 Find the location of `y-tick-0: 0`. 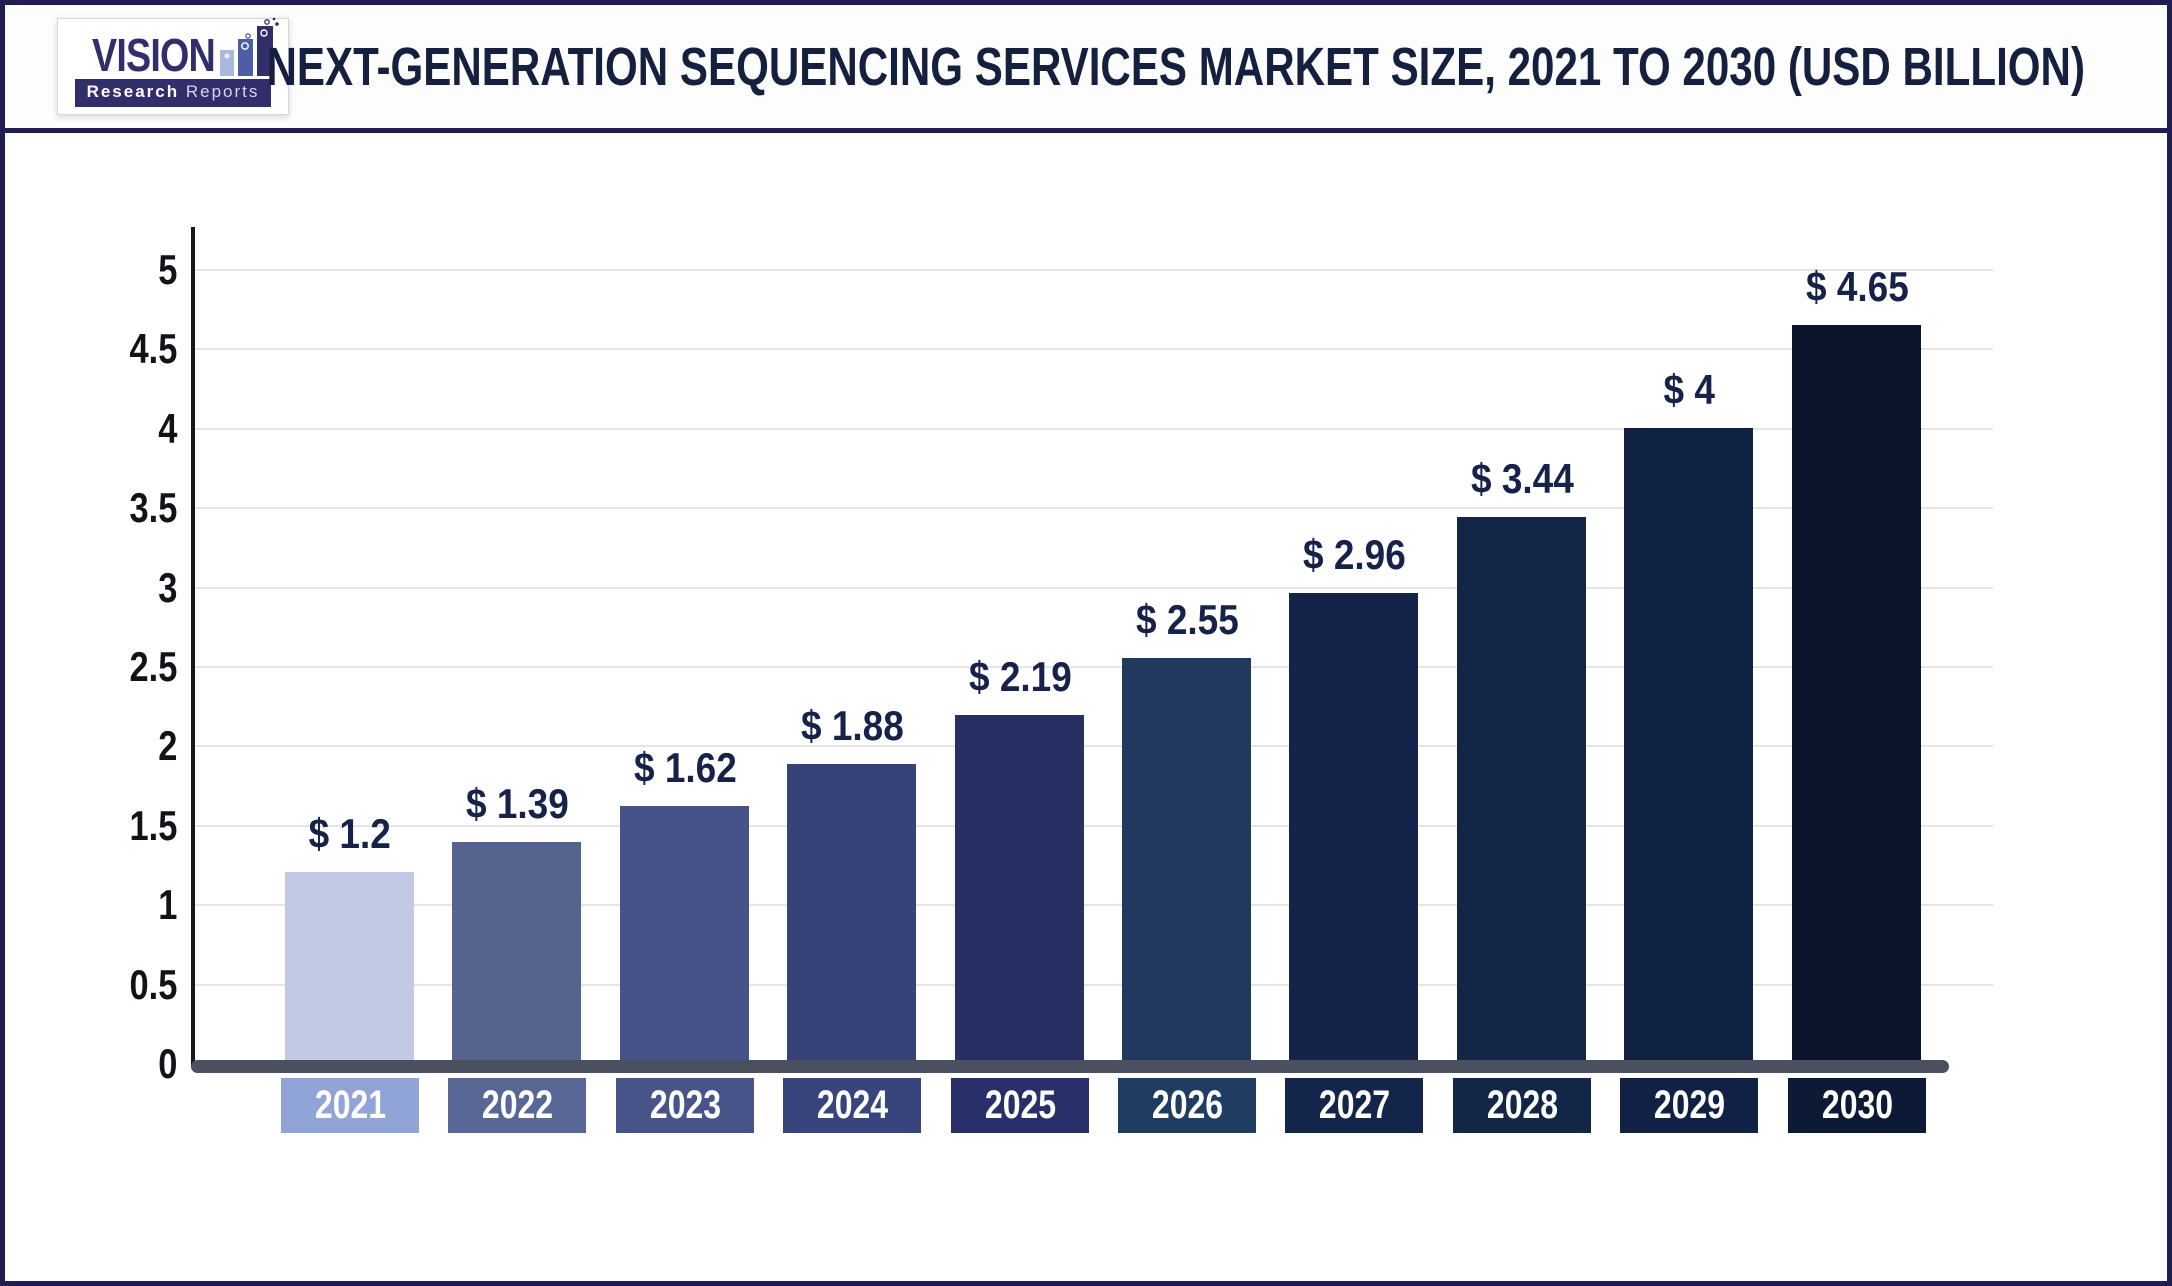

y-tick-0: 0 is located at coordinates (91, 1064).